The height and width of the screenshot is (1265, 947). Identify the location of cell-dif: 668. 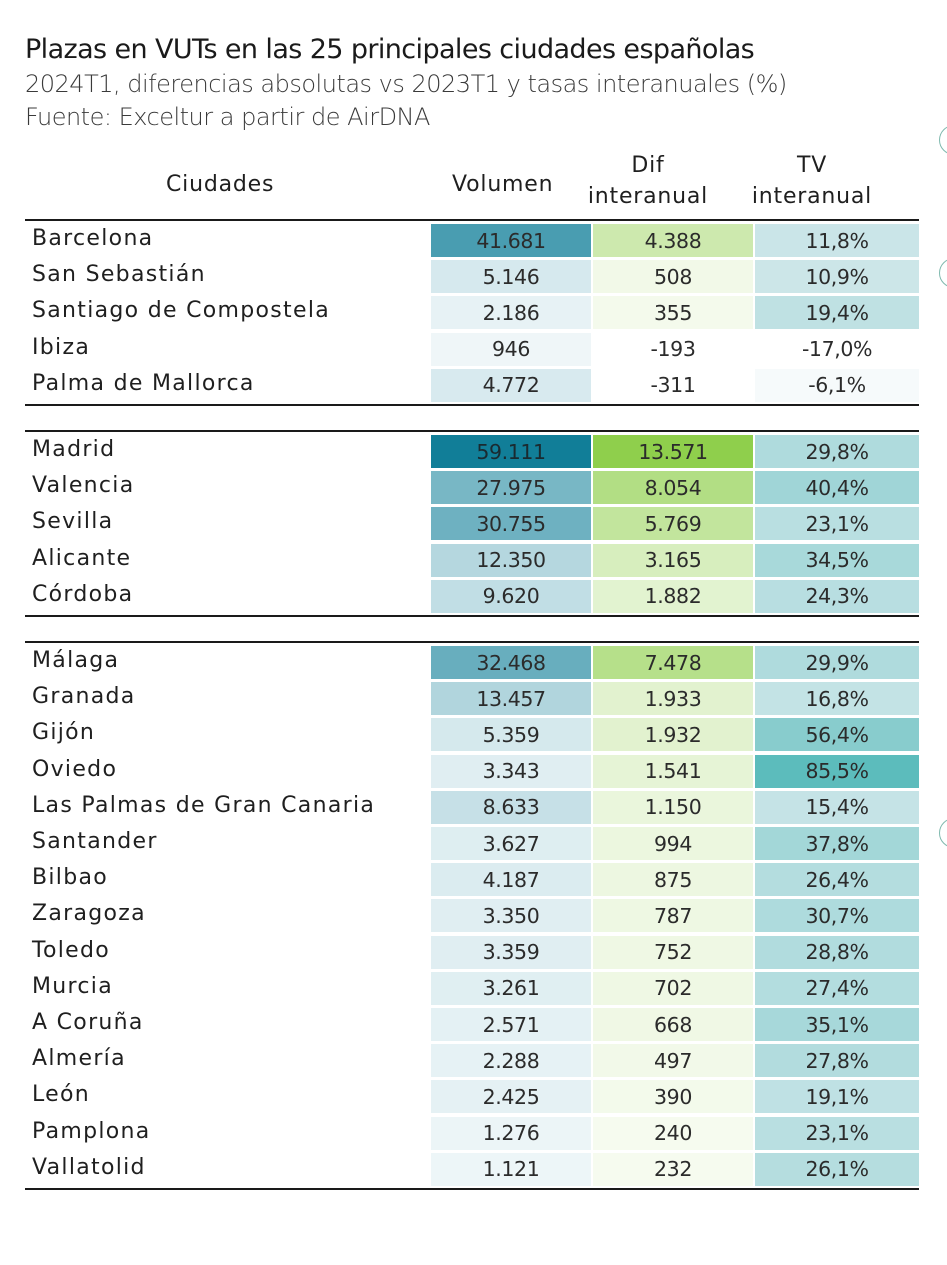
(673, 1024).